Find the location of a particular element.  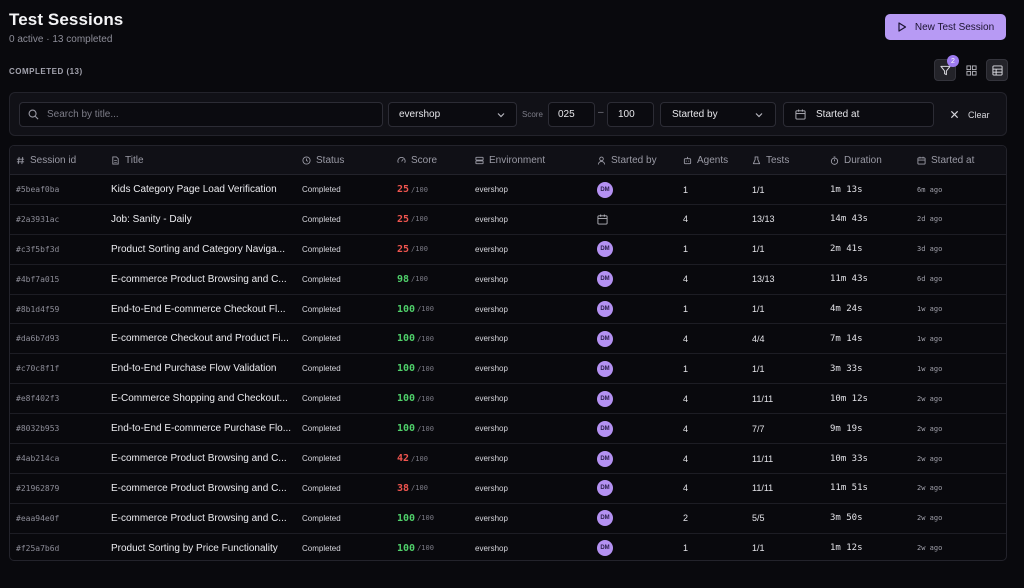

search-icon is located at coordinates (33, 114).